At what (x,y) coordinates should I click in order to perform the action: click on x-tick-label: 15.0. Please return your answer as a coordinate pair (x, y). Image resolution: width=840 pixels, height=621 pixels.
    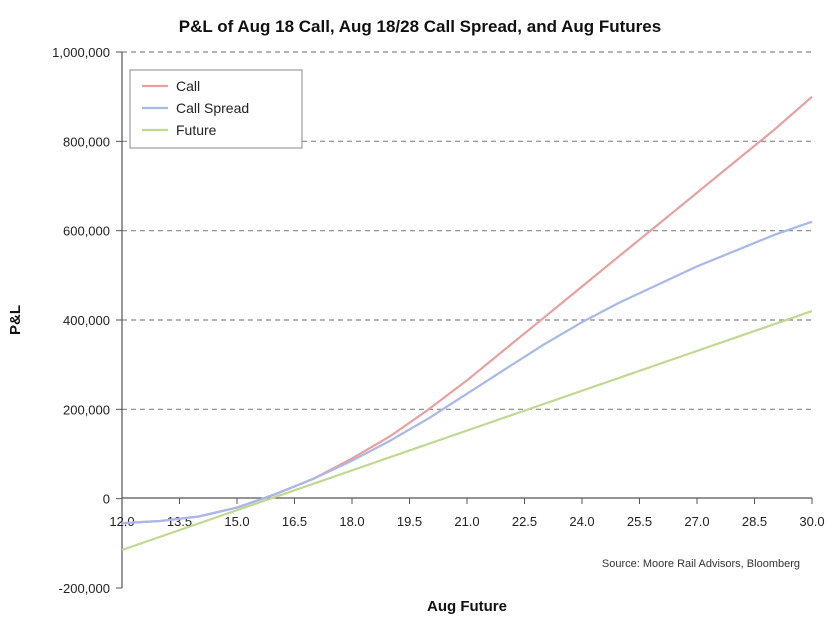
    Looking at the image, I should click on (236, 521).